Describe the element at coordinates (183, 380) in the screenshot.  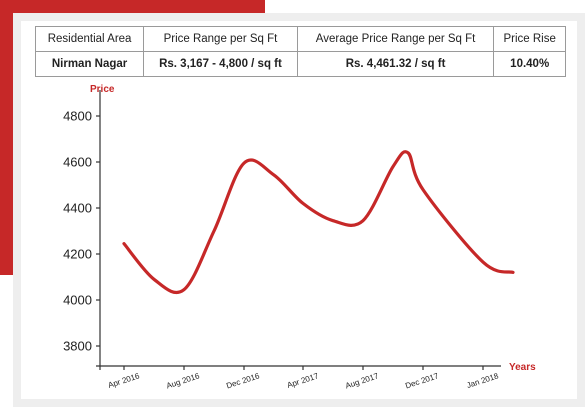
I see `x-tick-label: Aug 2016` at that location.